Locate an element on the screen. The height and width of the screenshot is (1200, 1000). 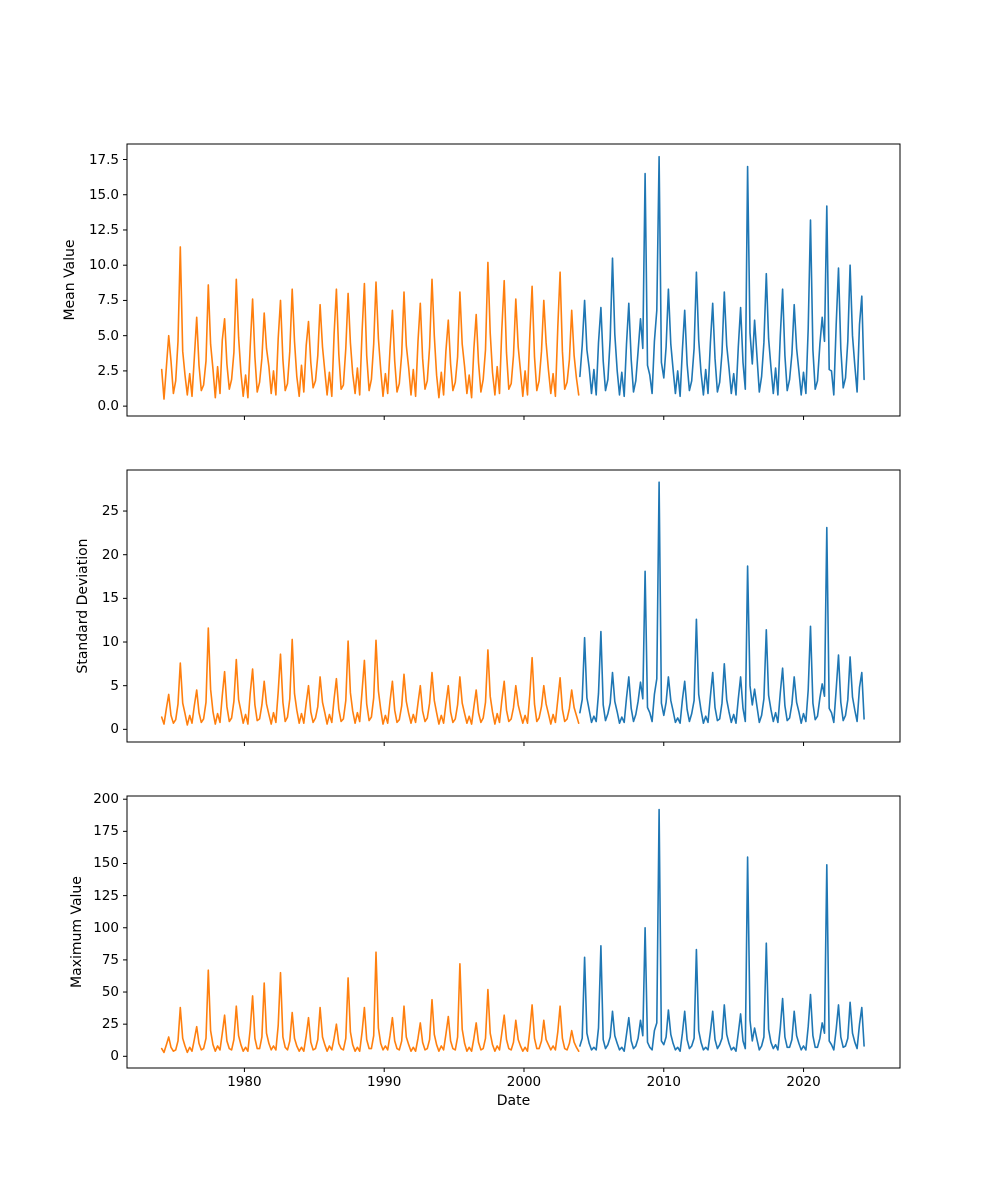
ytick-label: 2.5 is located at coordinates (108, 370).